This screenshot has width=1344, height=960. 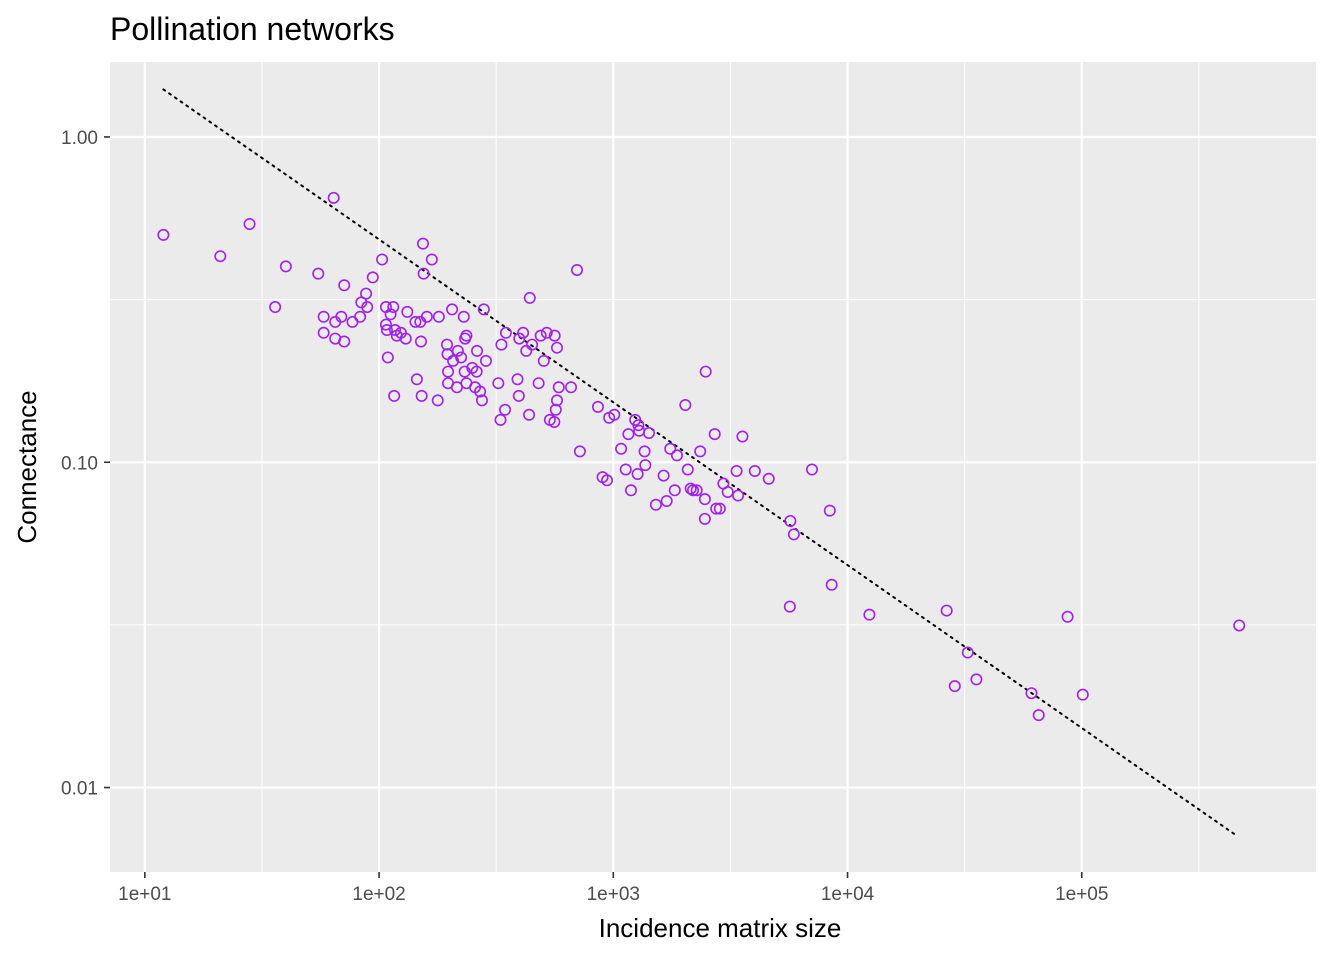 I want to click on x-axis-title: Incidence matrix size, so click(x=720, y=928).